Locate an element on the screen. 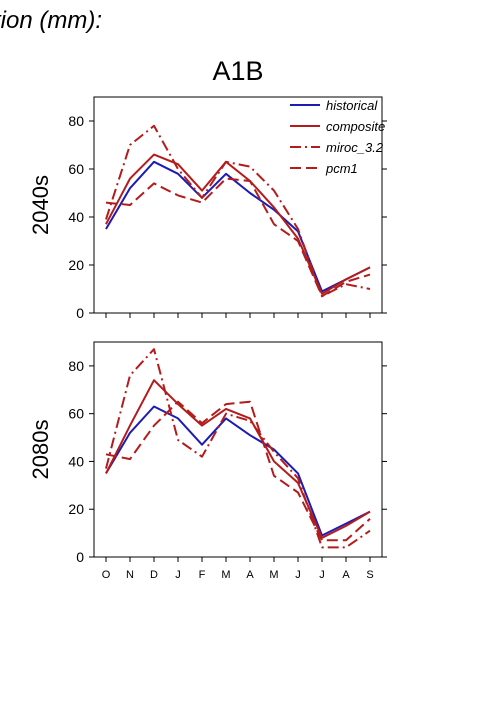 The height and width of the screenshot is (709, 501). x-tick-label: S is located at coordinates (369, 575).